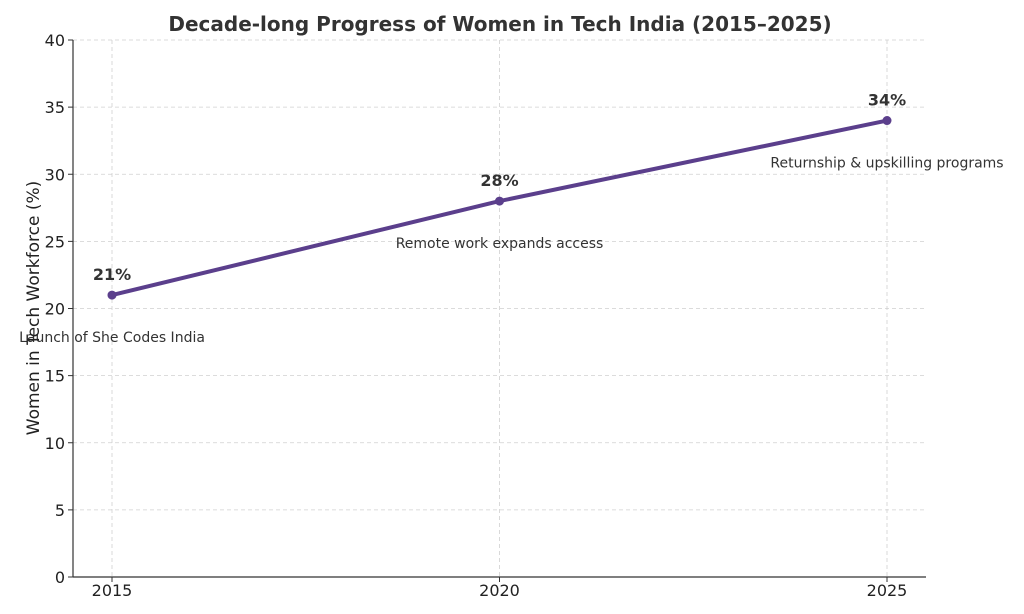  What do you see at coordinates (60, 510) in the screenshot?
I see `y-tick-label: 5` at bounding box center [60, 510].